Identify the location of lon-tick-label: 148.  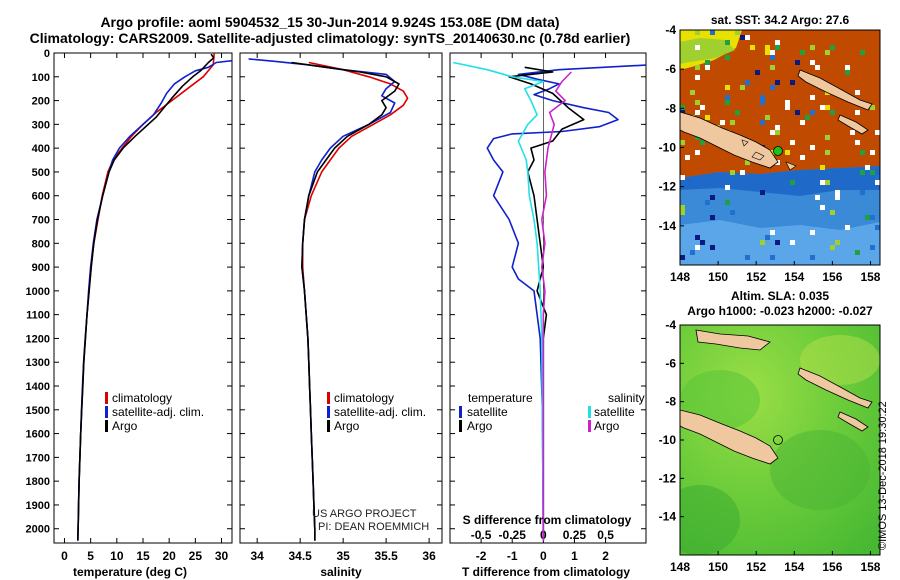
(680, 567).